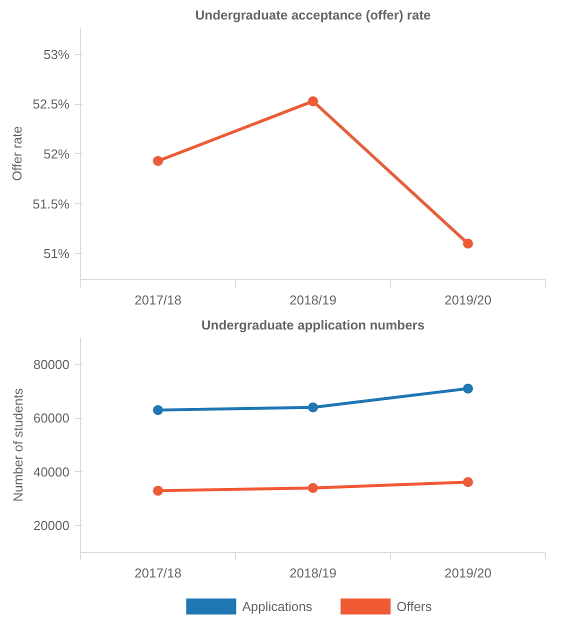  I want to click on y-tick-label: 60000, so click(51, 418).